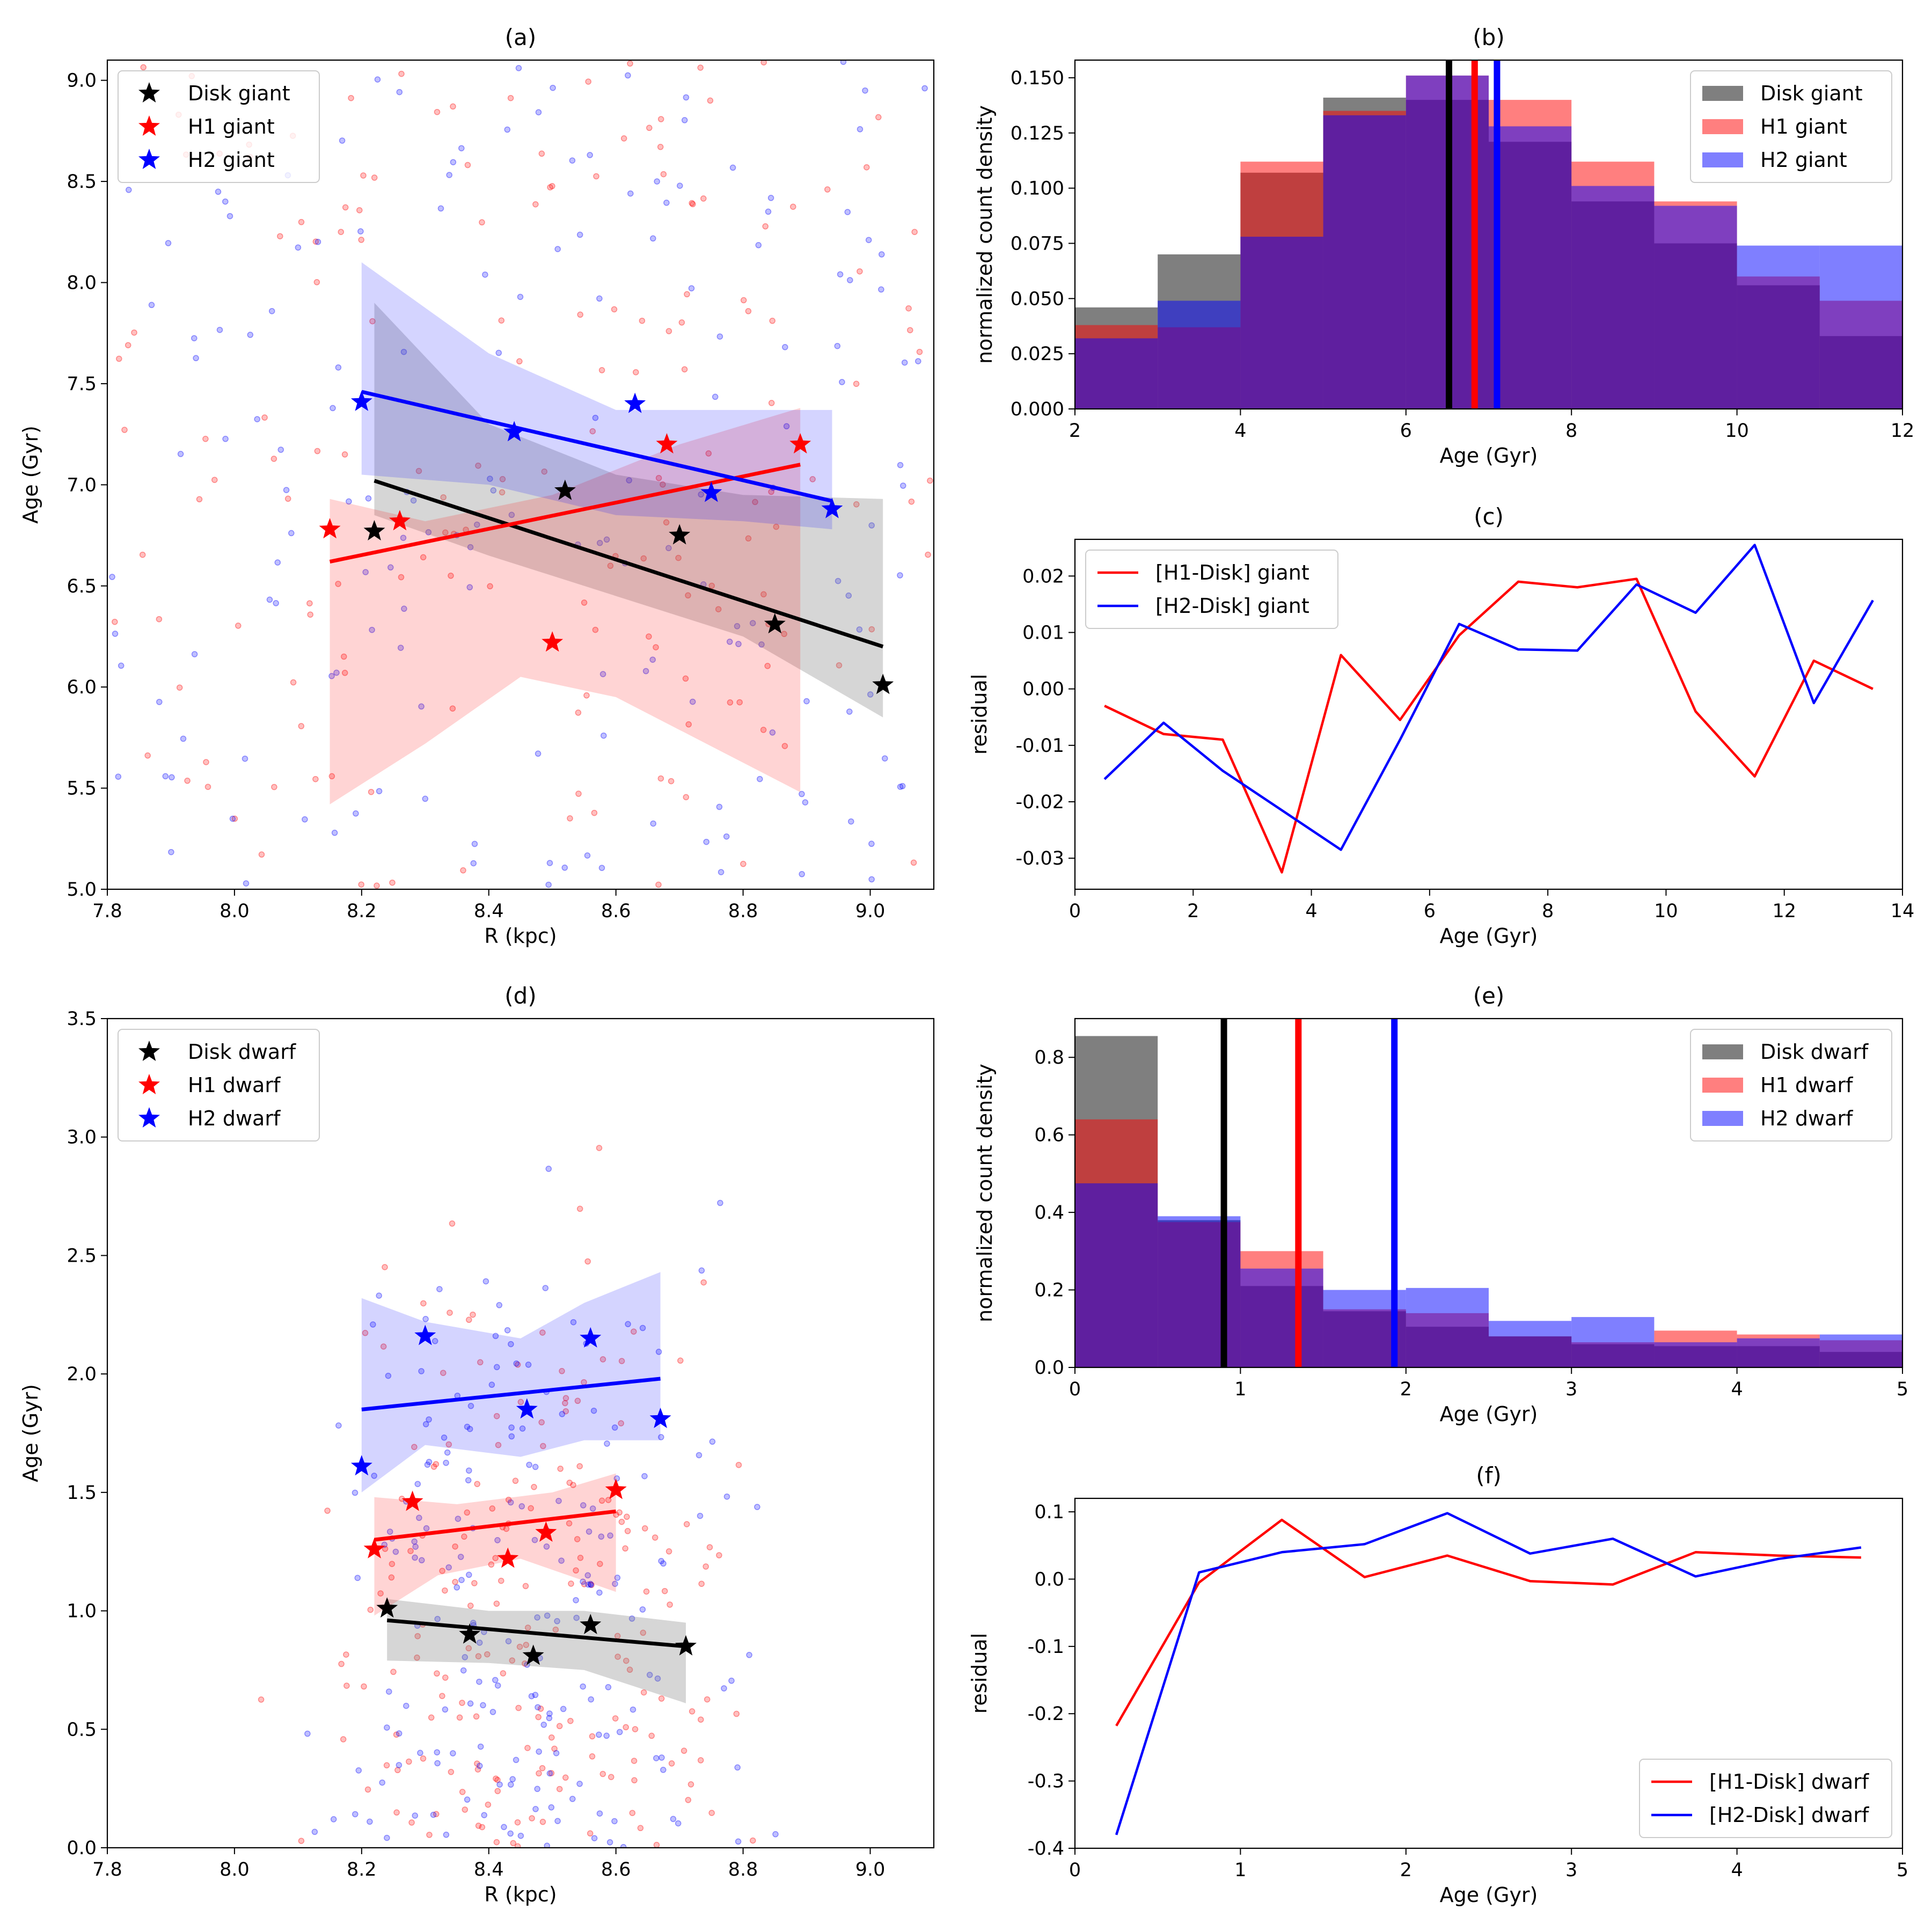 Image resolution: width=1932 pixels, height=1932 pixels. What do you see at coordinates (1489, 714) in the screenshot?
I see `axes-frame` at bounding box center [1489, 714].